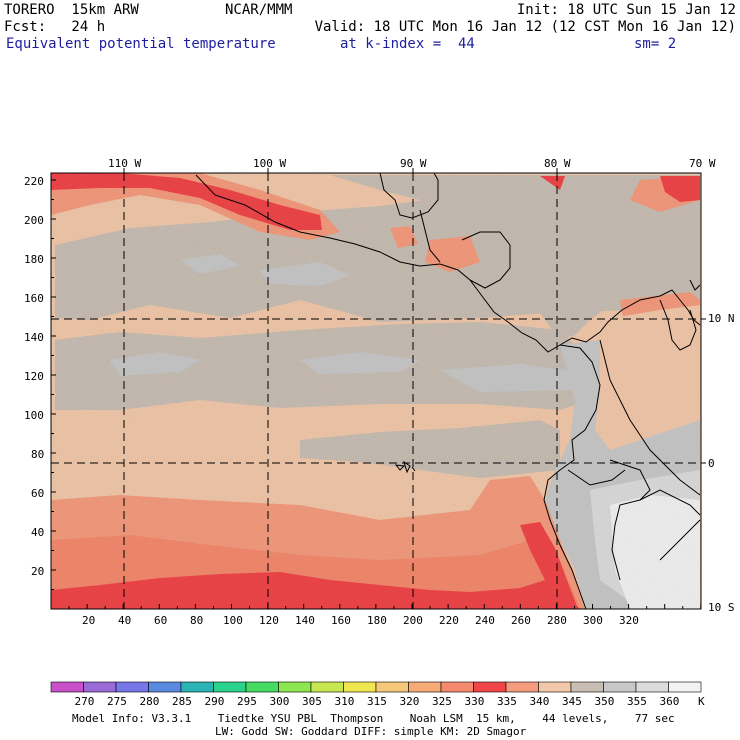  What do you see at coordinates (626, 10) in the screenshot?
I see `init-time: Init: 18 UTC Sun 15 Jan 12` at bounding box center [626, 10].